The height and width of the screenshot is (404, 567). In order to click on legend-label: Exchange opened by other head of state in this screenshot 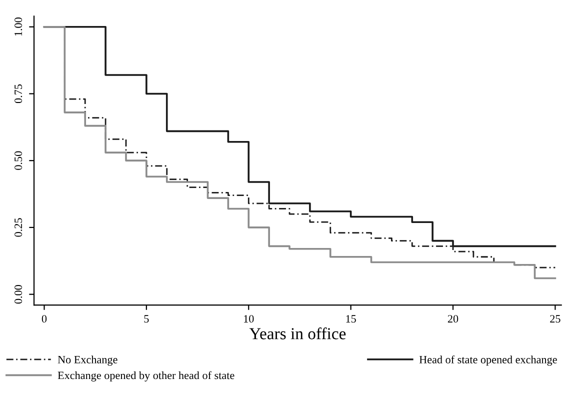, I will do `click(146, 376)`.